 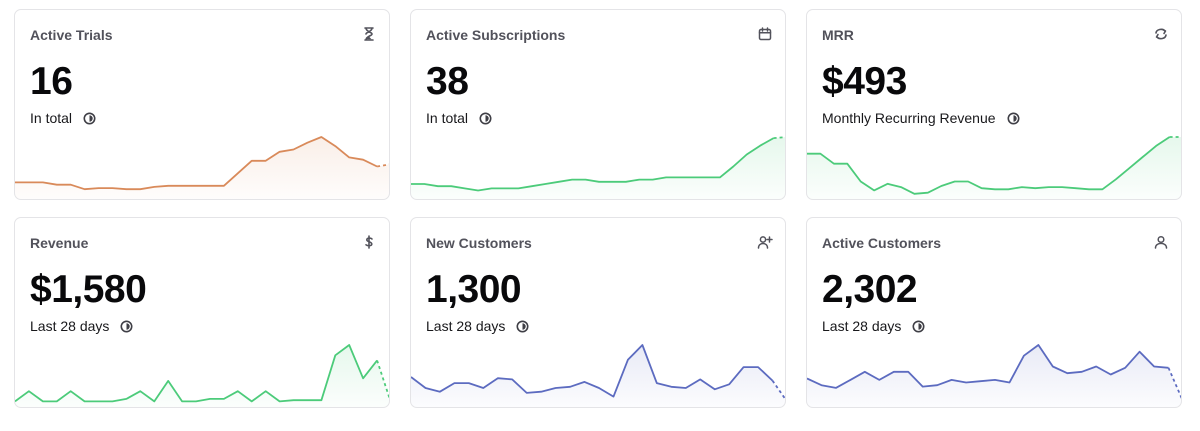 I want to click on hourglass-icon, so click(x=369, y=34).